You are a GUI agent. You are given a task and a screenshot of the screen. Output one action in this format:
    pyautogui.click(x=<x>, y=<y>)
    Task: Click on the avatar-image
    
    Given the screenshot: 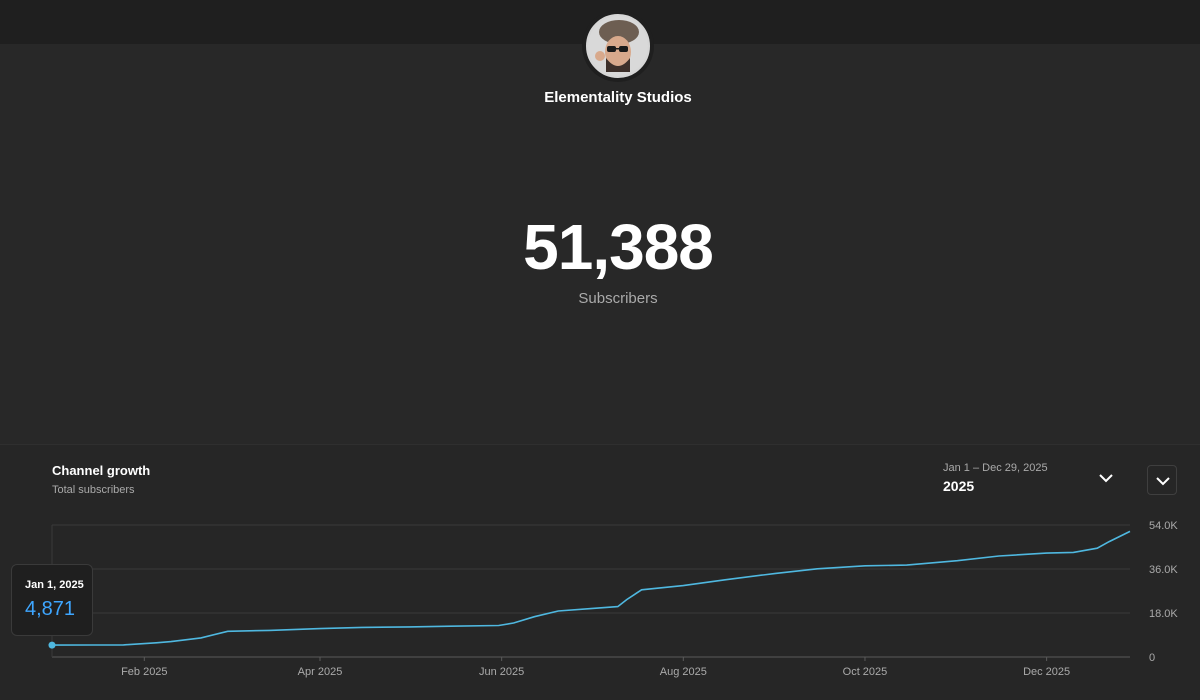 What is the action you would take?
    pyautogui.click(x=618, y=46)
    